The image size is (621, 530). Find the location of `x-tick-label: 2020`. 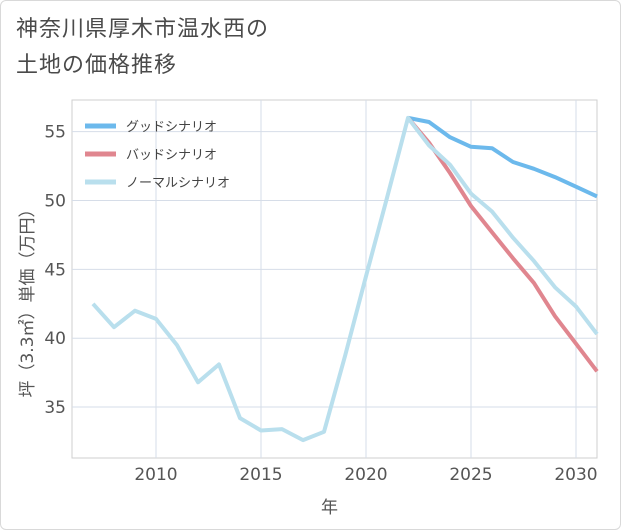

x-tick-label: 2020 is located at coordinates (365, 475).